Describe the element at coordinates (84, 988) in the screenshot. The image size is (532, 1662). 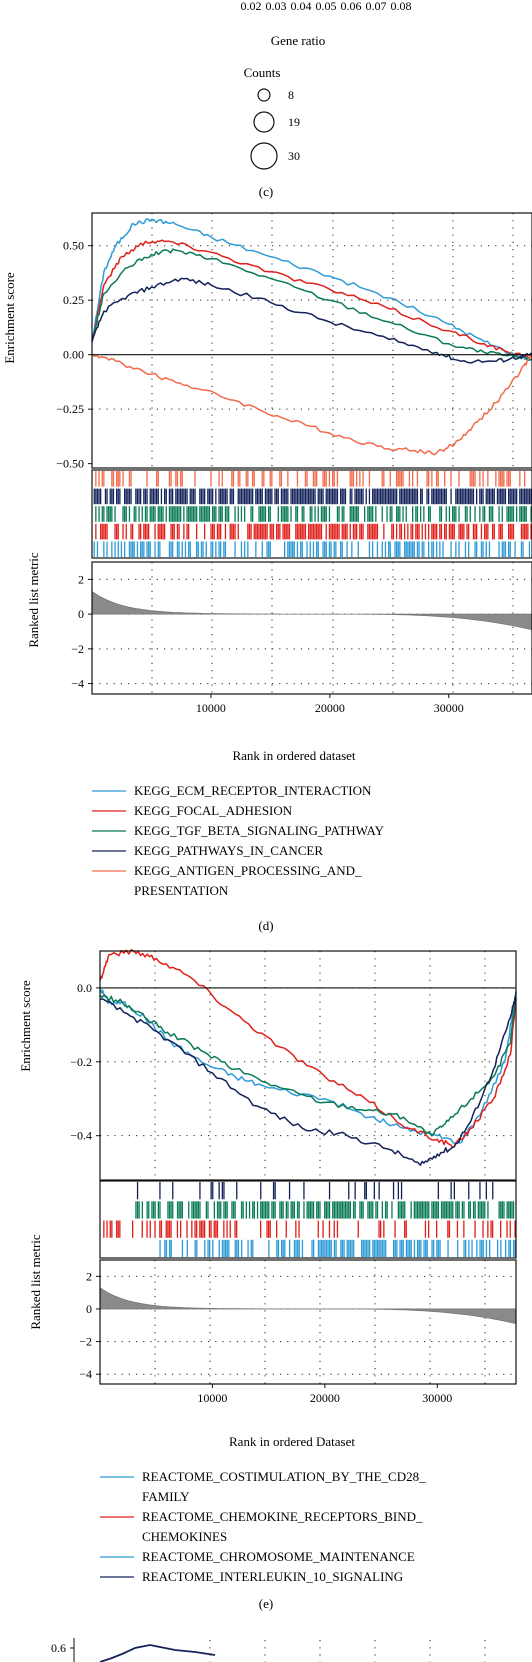
I see `es-tick-label: 0.0` at that location.